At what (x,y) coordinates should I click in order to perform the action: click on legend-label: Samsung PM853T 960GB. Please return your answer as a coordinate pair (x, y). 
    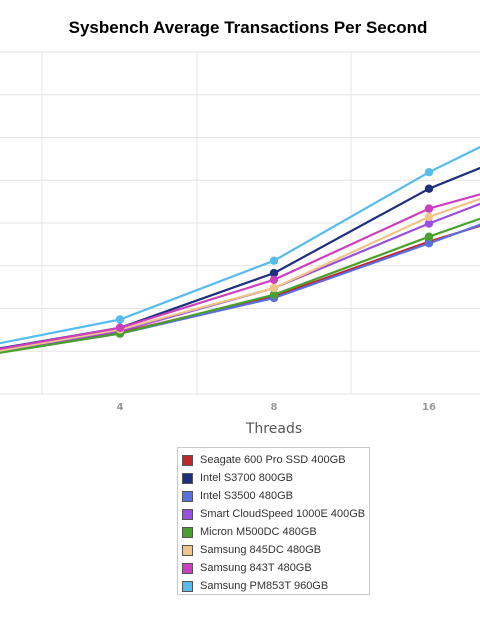
    Looking at the image, I should click on (264, 586).